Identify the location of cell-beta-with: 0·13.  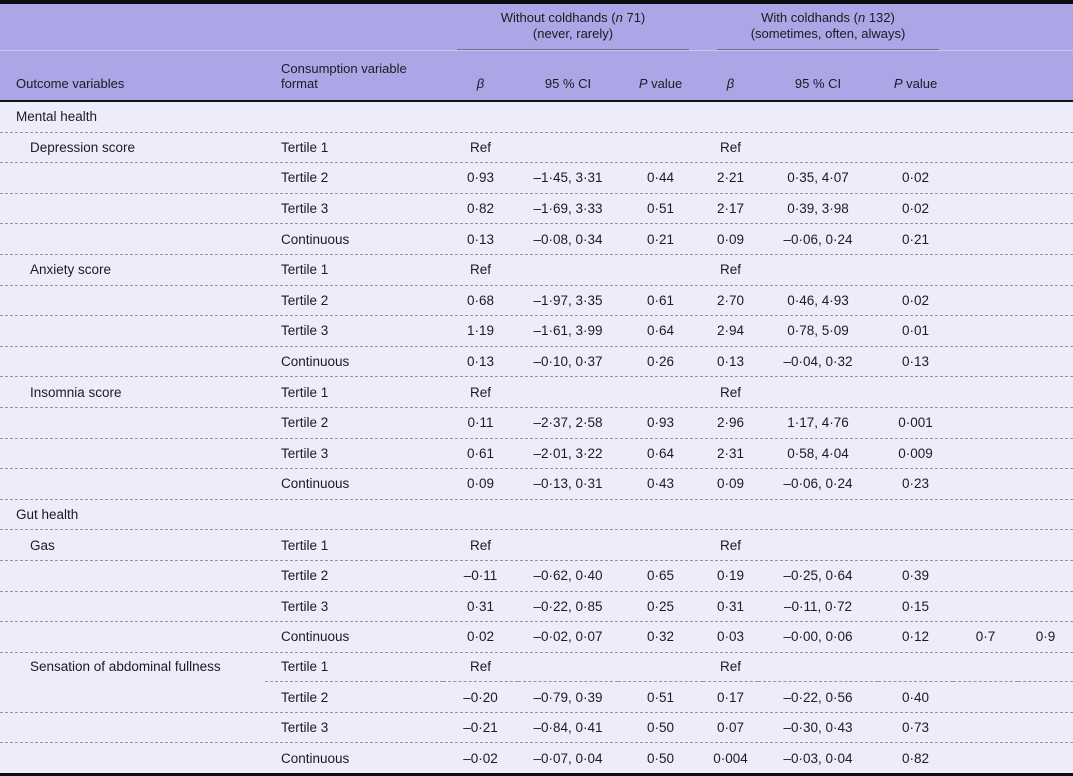
(730, 362).